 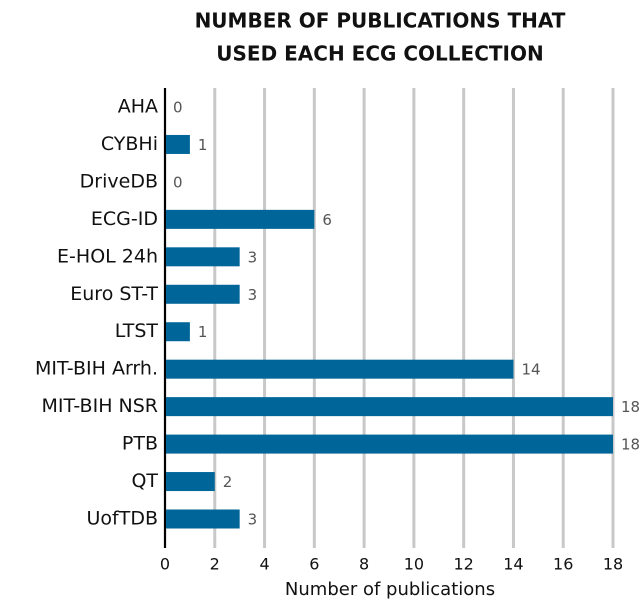 I want to click on x-tick-label: 2, so click(x=215, y=564).